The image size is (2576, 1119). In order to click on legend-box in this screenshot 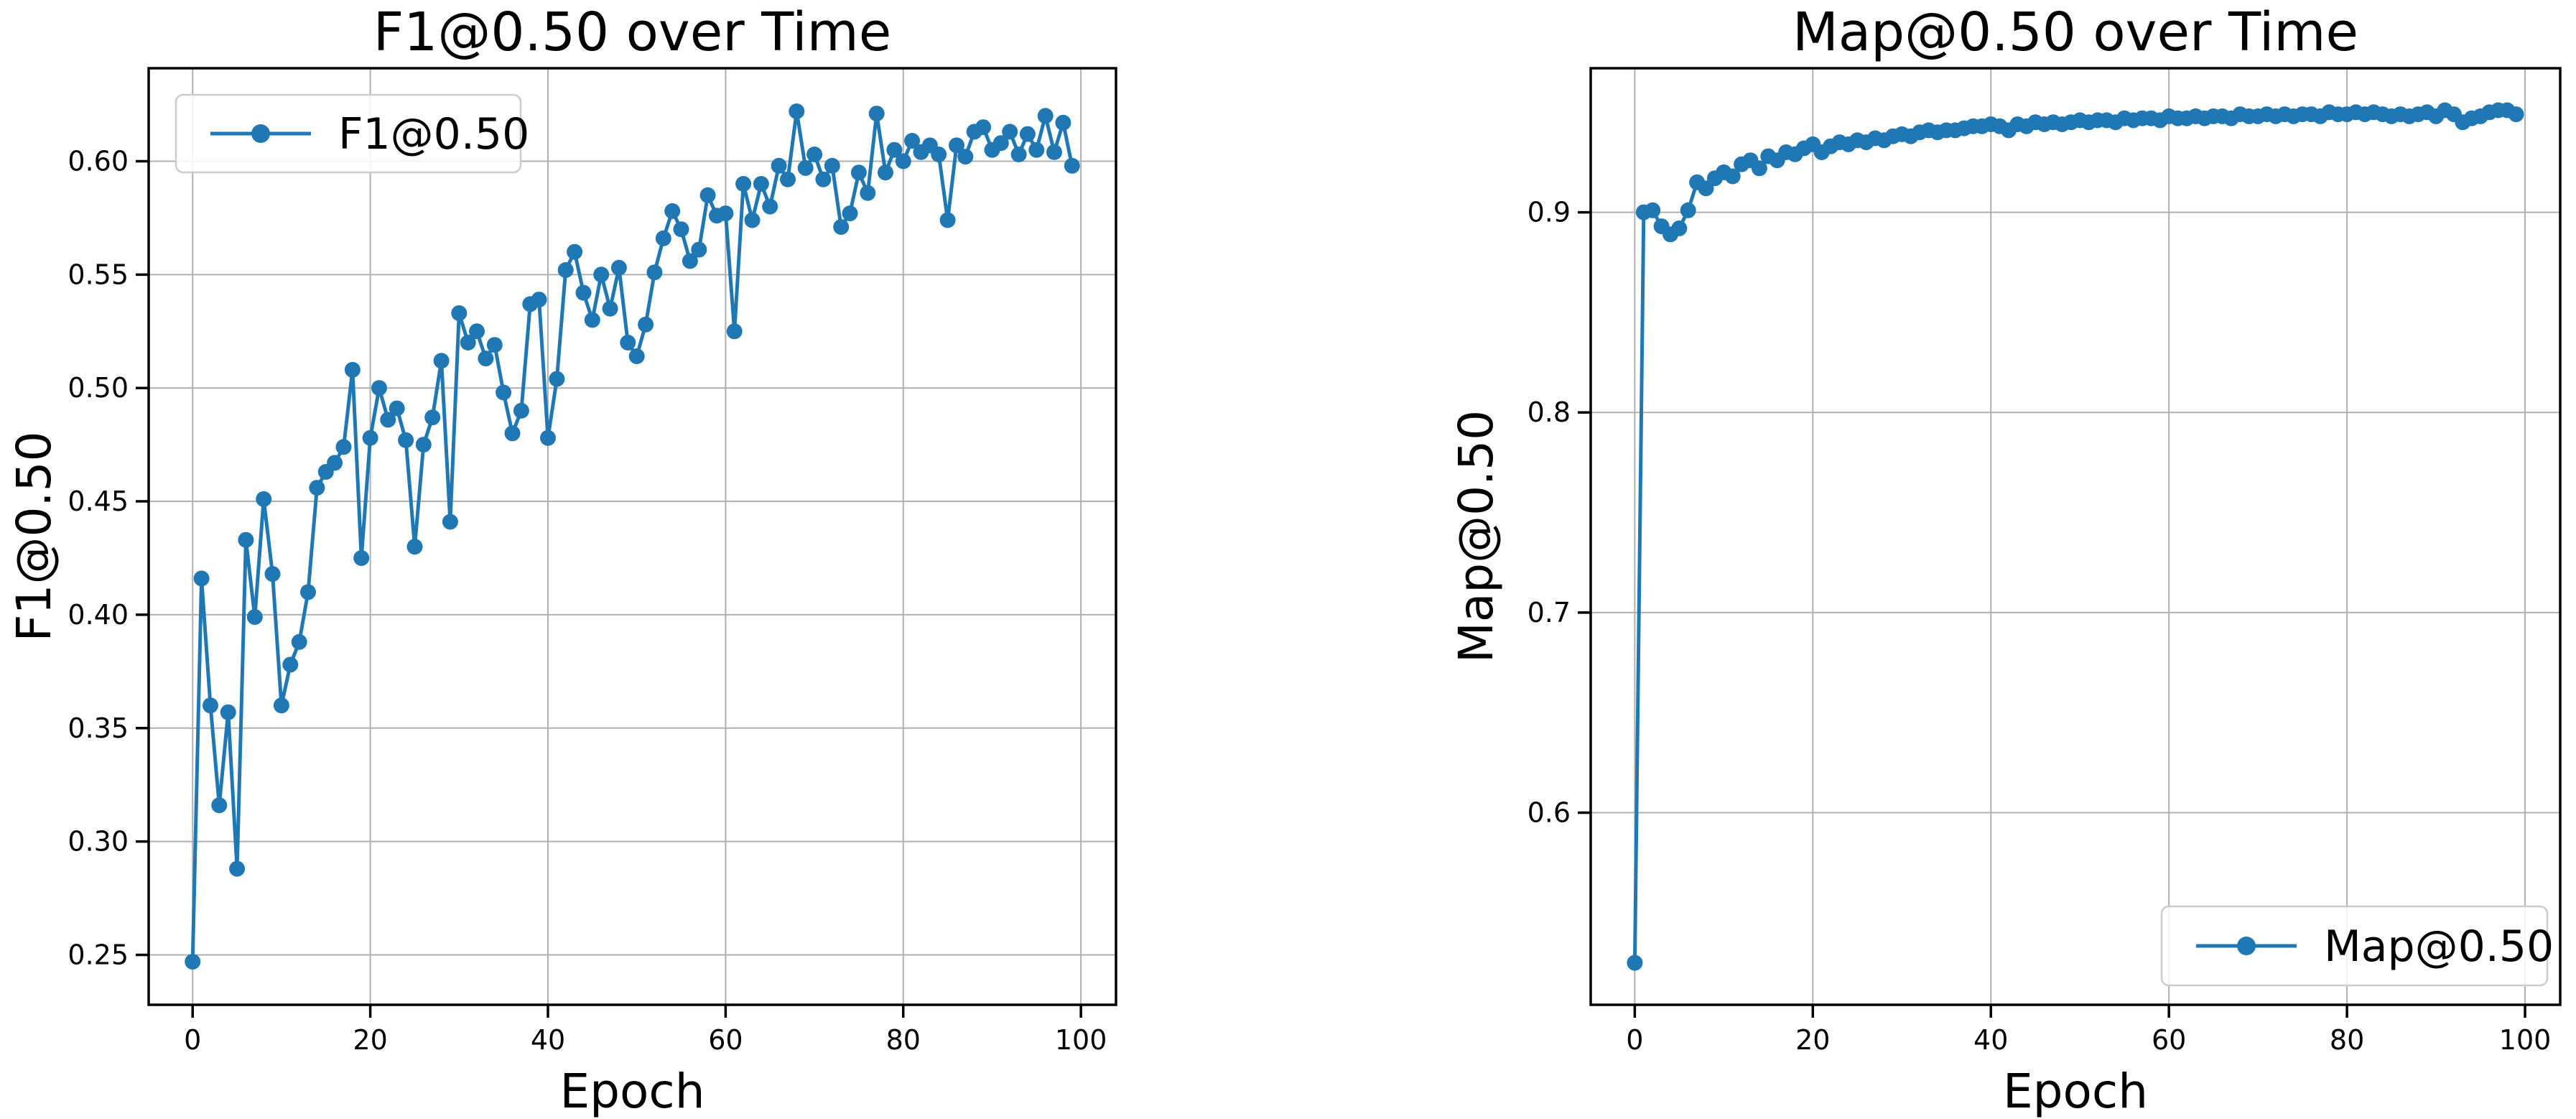, I will do `click(2354, 946)`.